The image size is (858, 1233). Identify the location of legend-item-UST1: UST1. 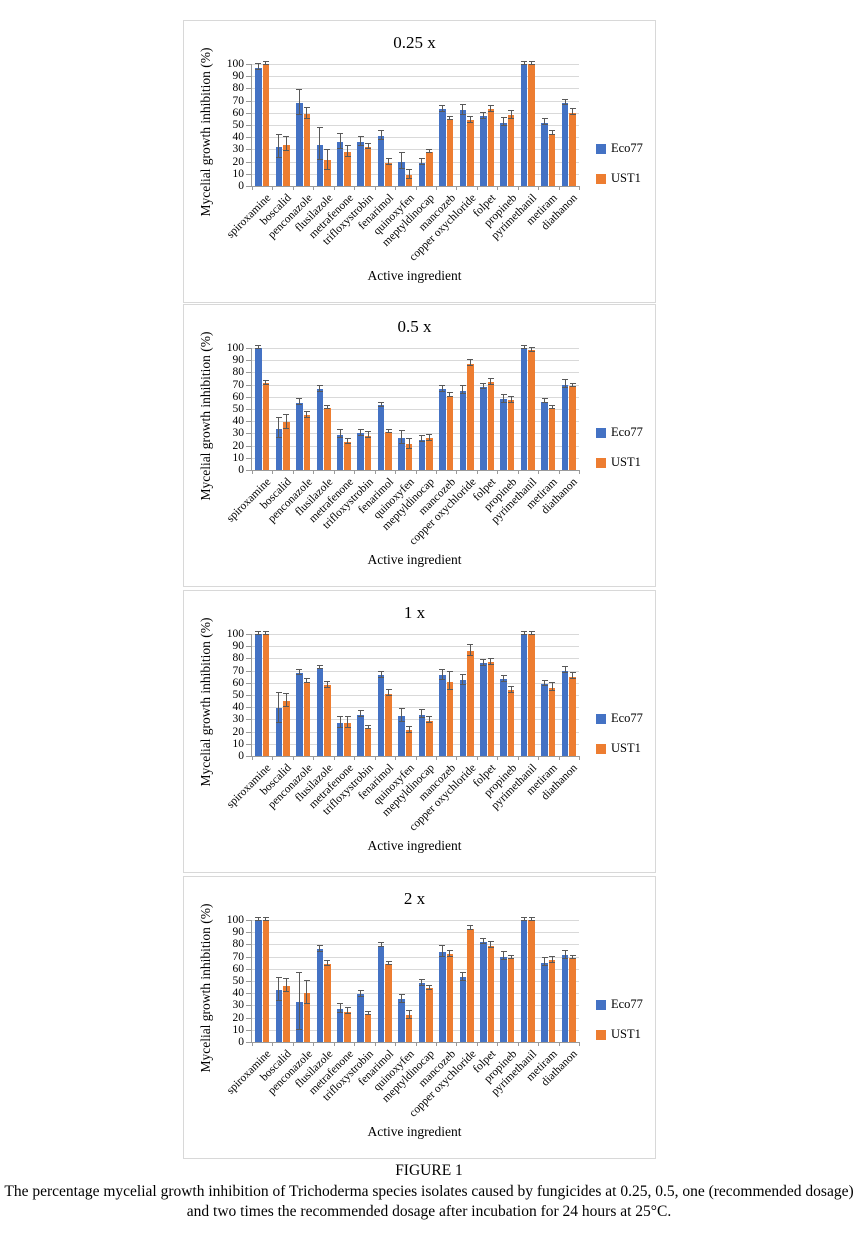
(619, 748).